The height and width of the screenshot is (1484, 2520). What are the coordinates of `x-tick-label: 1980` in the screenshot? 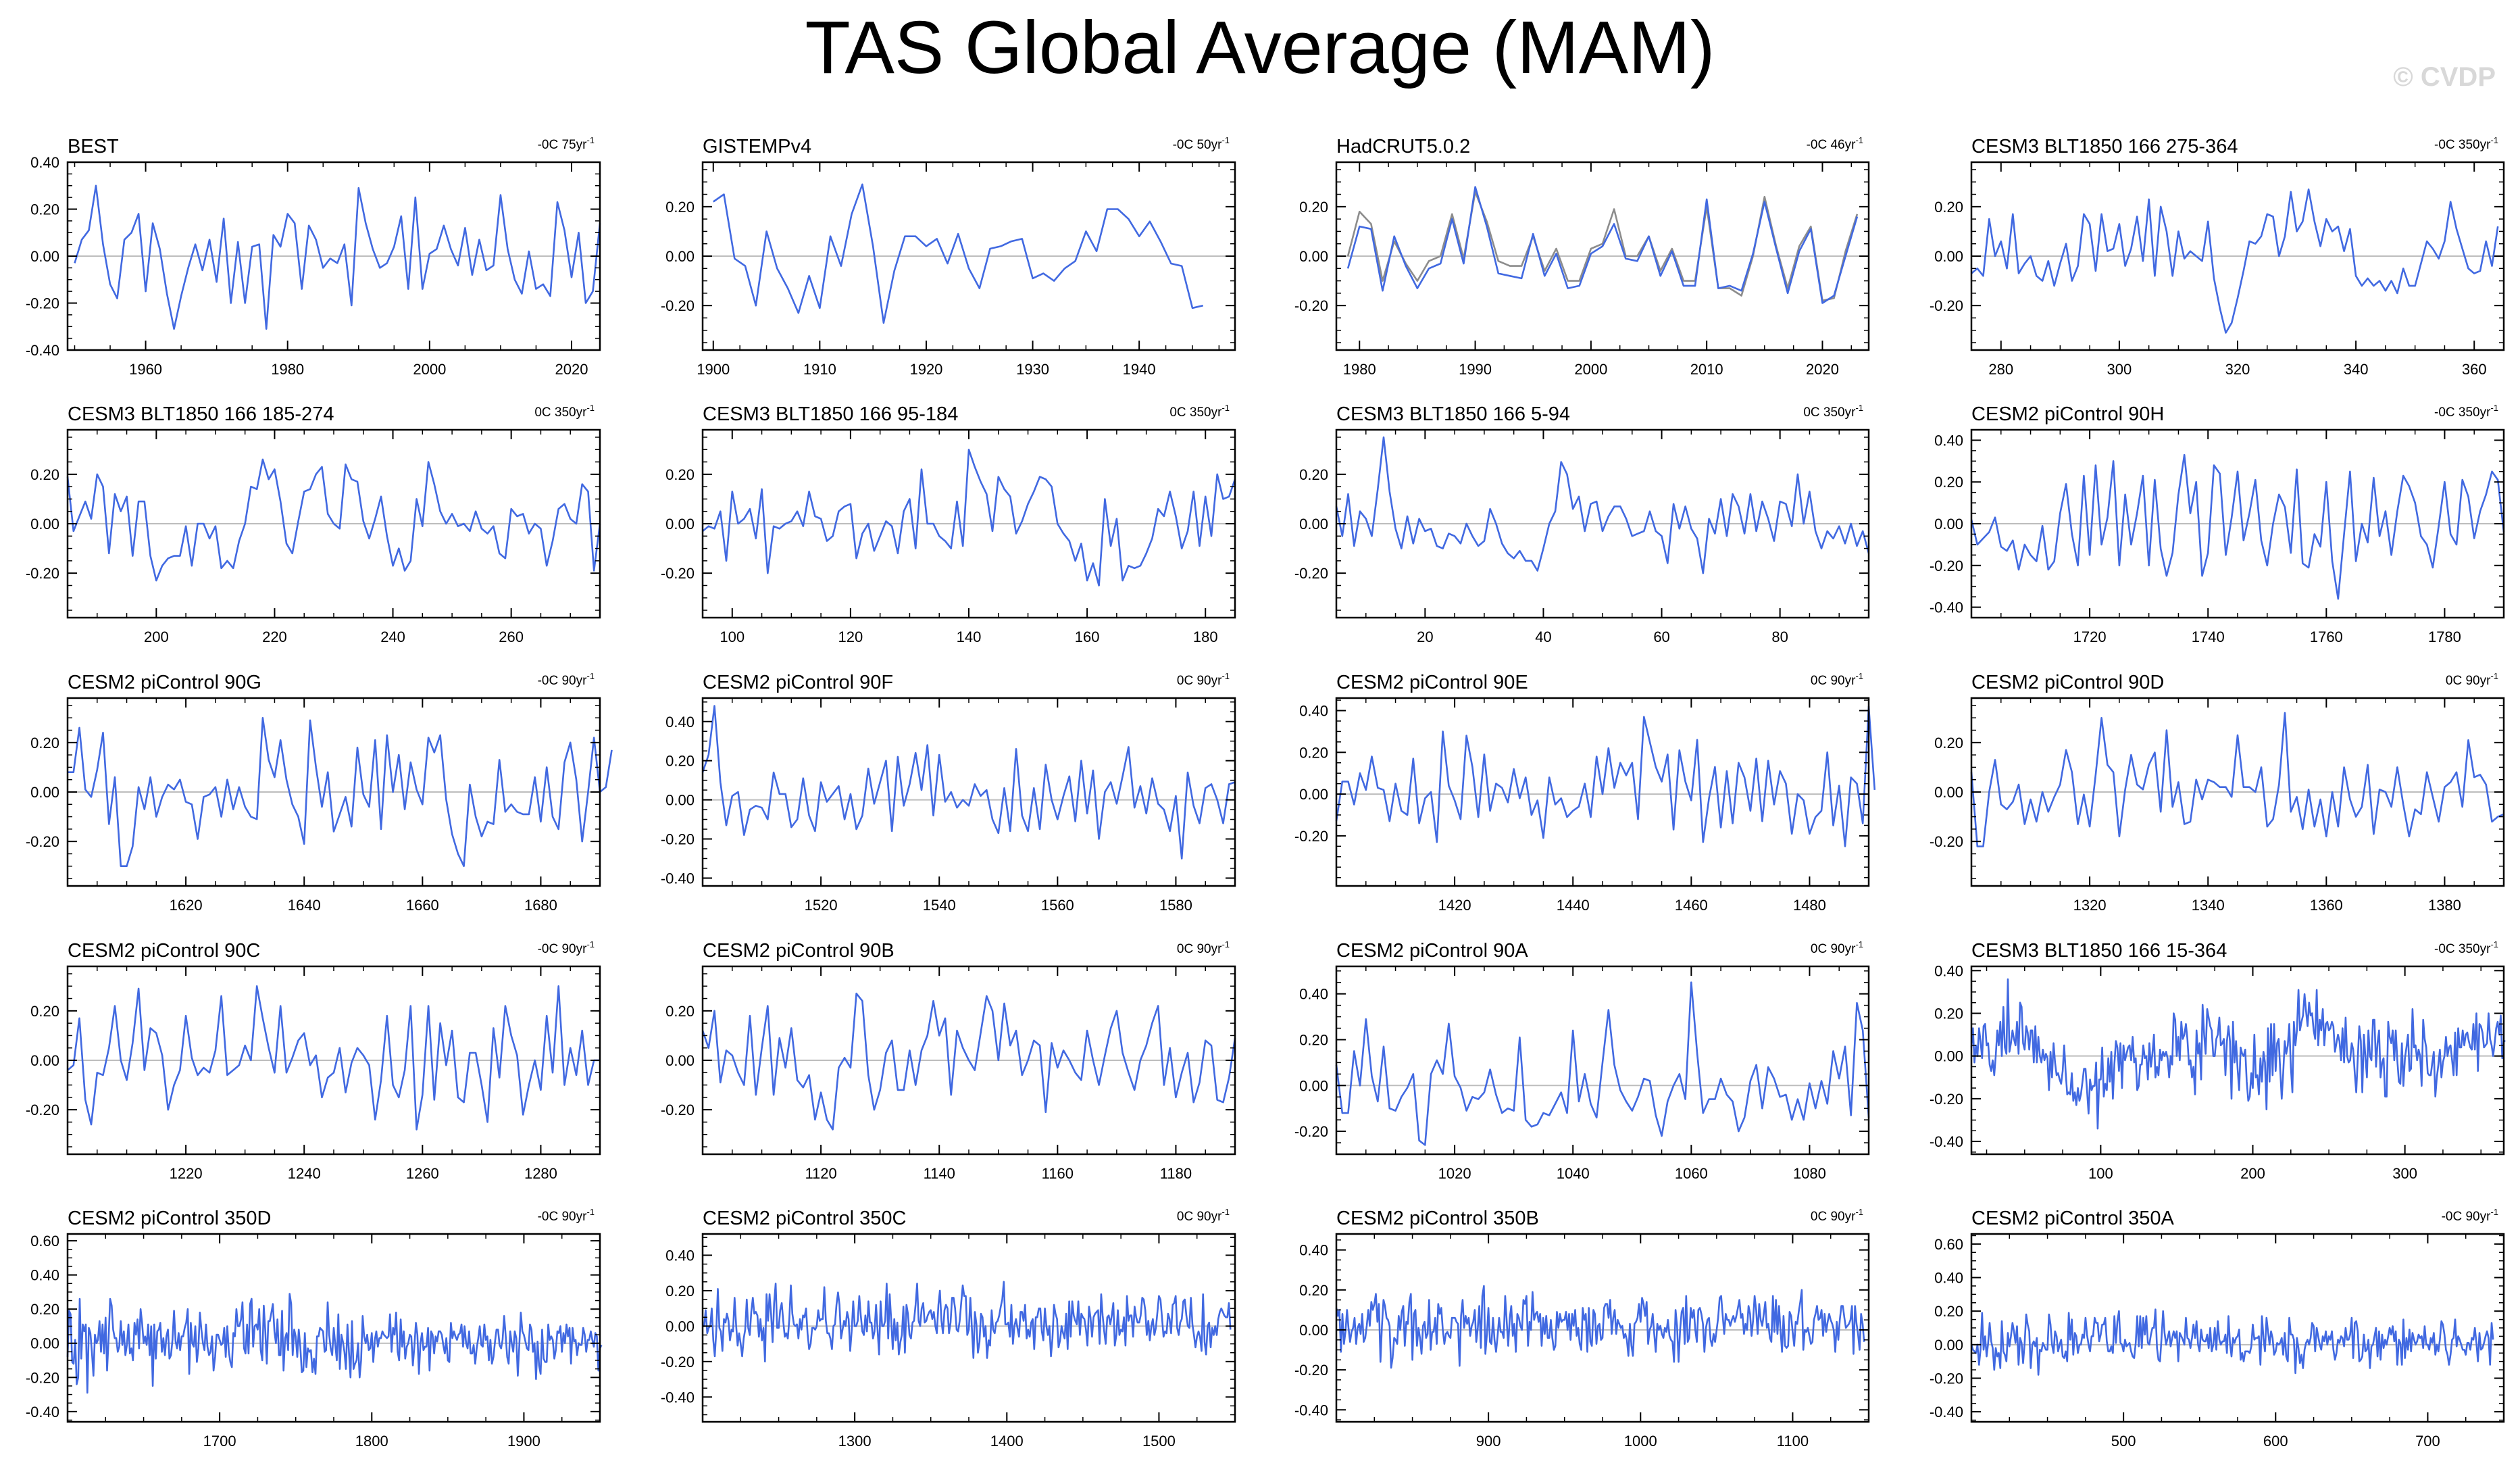 It's located at (287, 369).